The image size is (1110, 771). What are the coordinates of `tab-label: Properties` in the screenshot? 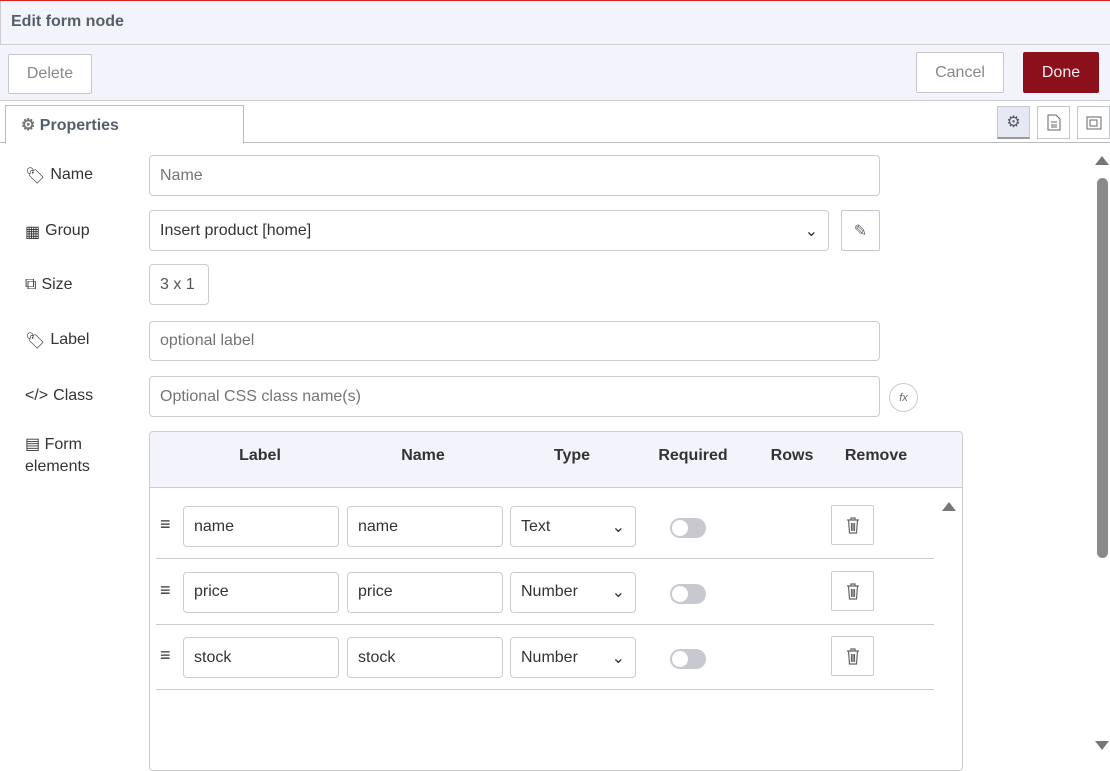 It's located at (79, 125).